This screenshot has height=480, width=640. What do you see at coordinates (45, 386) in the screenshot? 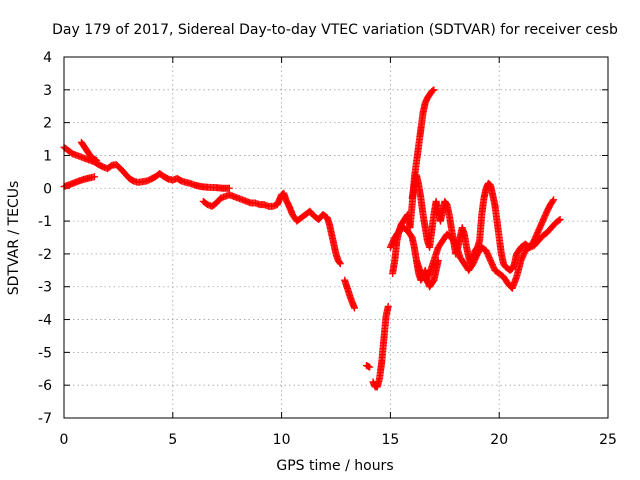
I see `y-tick-label: -6` at bounding box center [45, 386].